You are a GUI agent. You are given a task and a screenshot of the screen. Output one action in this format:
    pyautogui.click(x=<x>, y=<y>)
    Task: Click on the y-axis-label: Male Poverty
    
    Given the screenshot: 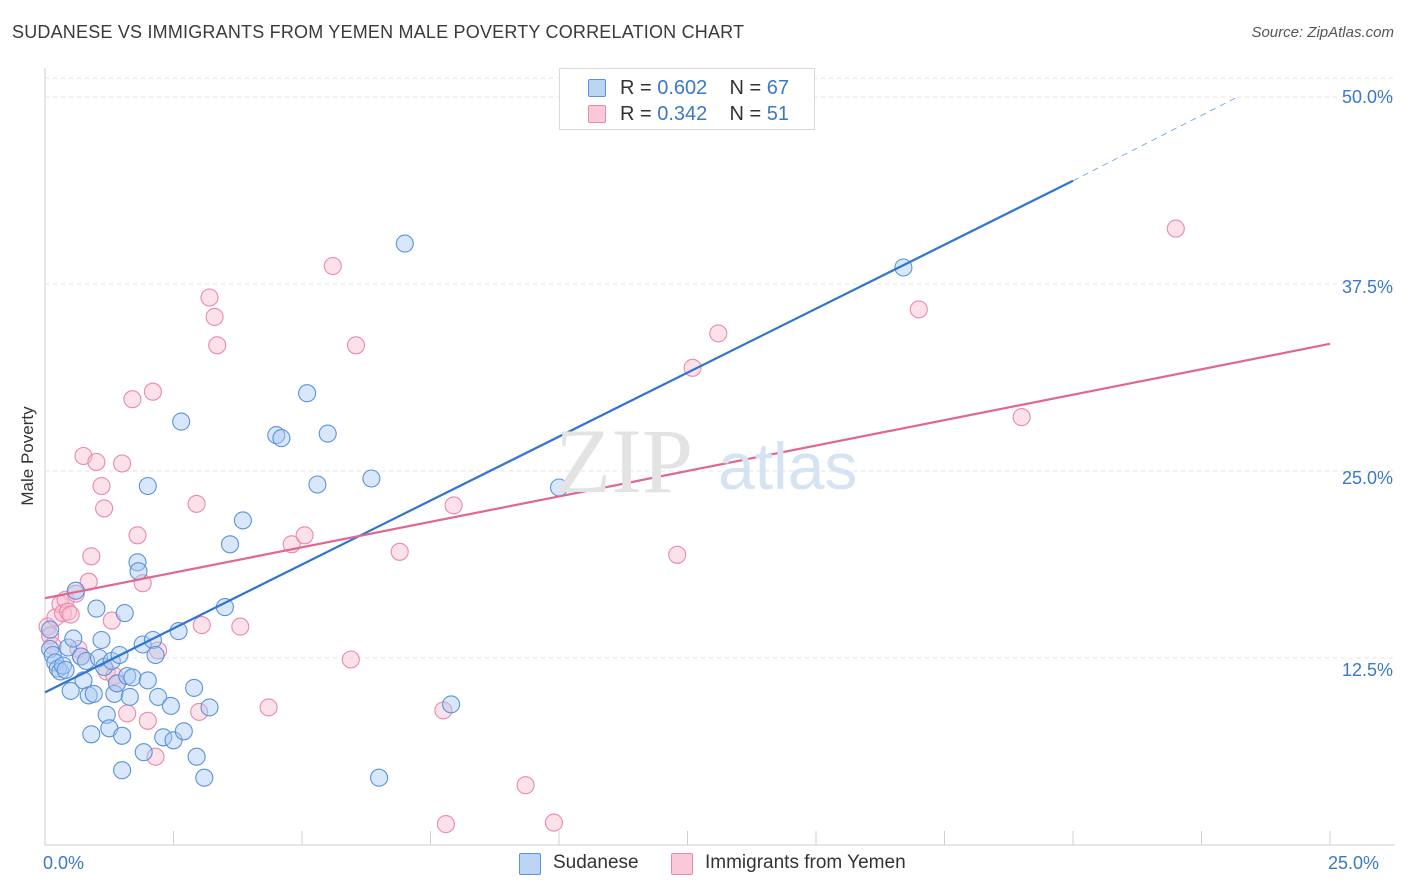 What is the action you would take?
    pyautogui.click(x=27, y=456)
    